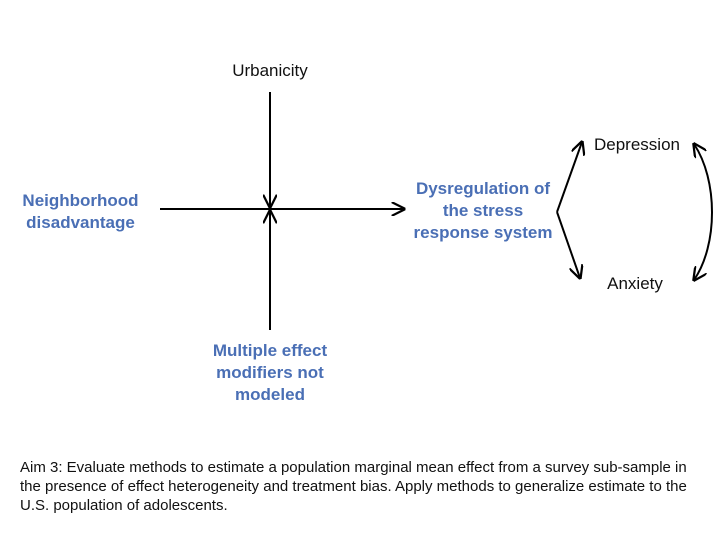 This screenshot has height=540, width=720. I want to click on dysregulation-line-2: the stress, so click(483, 210).